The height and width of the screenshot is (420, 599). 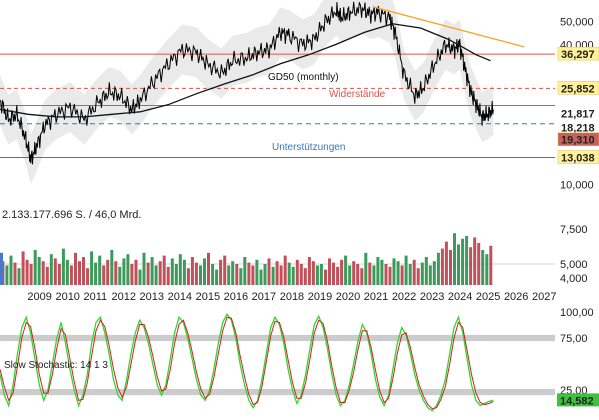 I want to click on stoch-value-label: 14,582, so click(x=577, y=401).